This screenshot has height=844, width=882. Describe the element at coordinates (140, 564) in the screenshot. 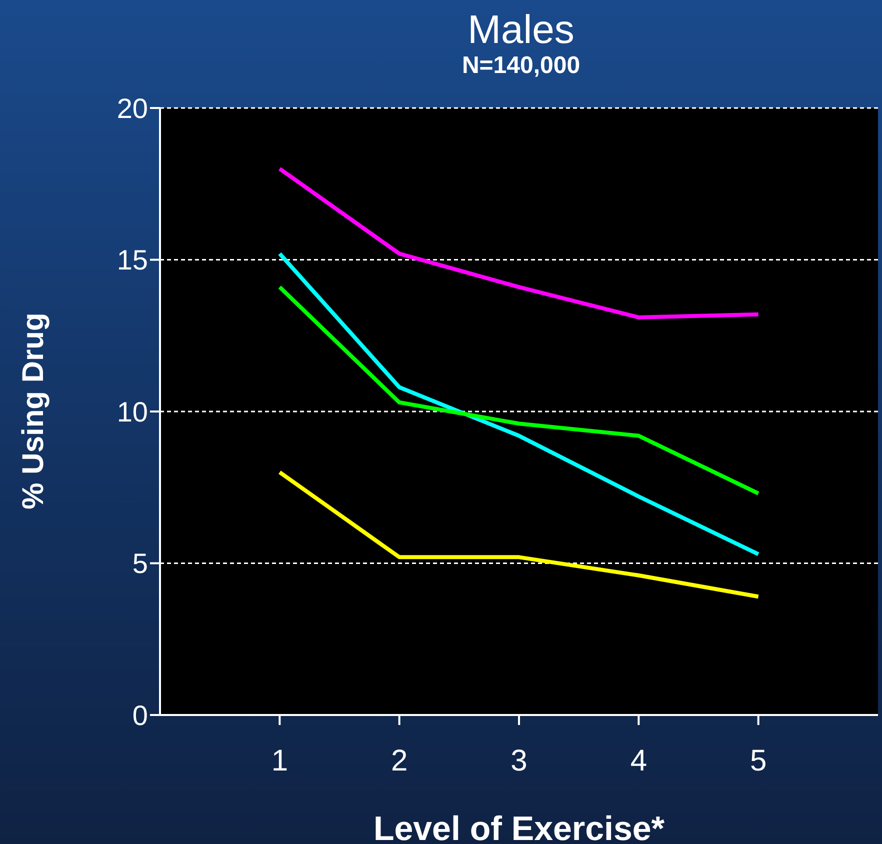

I see `y-tick-label: 5` at that location.